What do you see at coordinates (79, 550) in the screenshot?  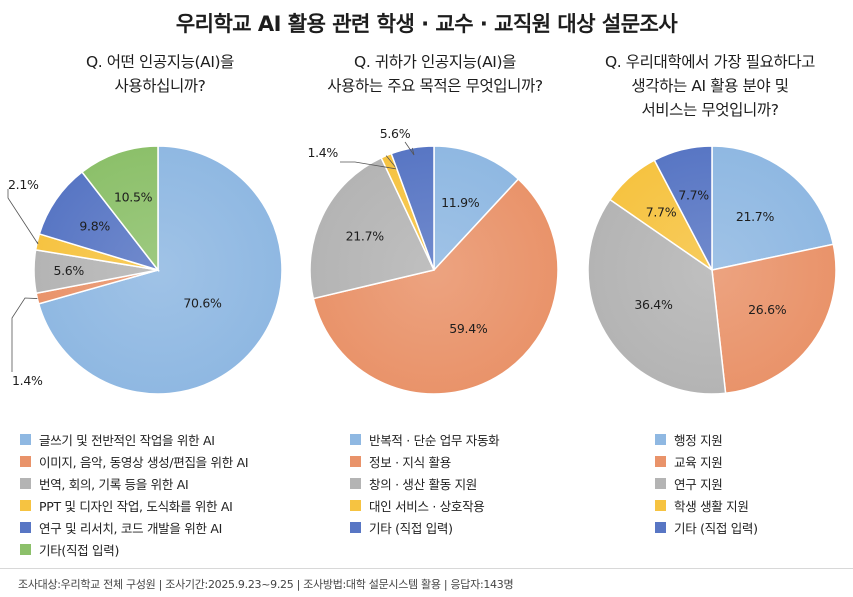 I see `legend-label: 기타(직접 입력)` at bounding box center [79, 550].